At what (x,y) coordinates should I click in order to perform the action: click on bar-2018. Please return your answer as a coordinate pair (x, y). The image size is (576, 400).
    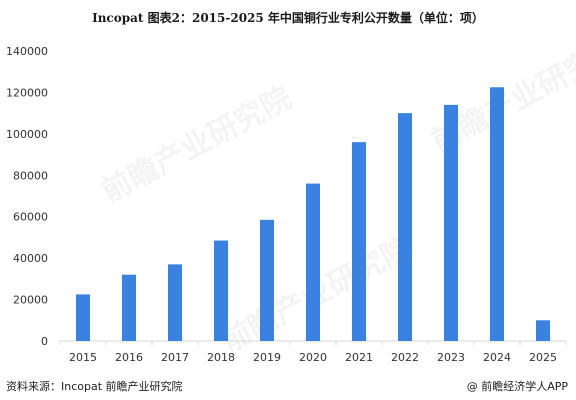
    Looking at the image, I should click on (221, 290).